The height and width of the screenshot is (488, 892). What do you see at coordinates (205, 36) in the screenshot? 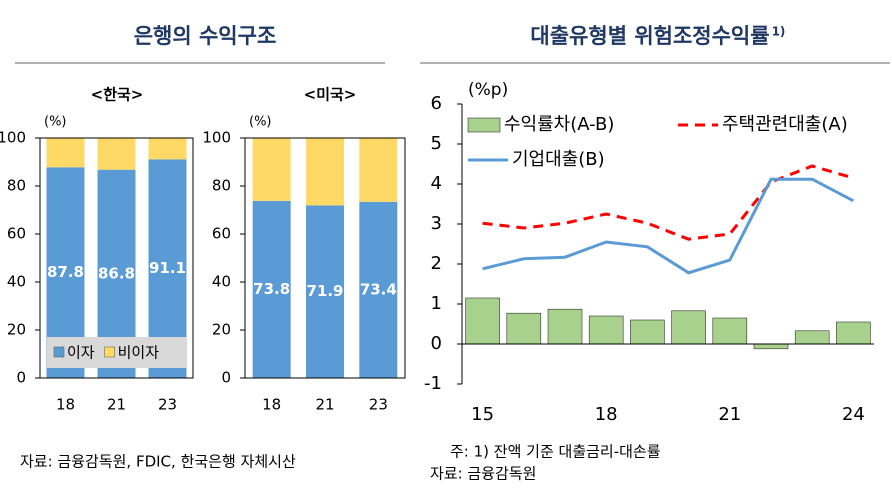
I see `left-title: 은행의 수익구조` at bounding box center [205, 36].